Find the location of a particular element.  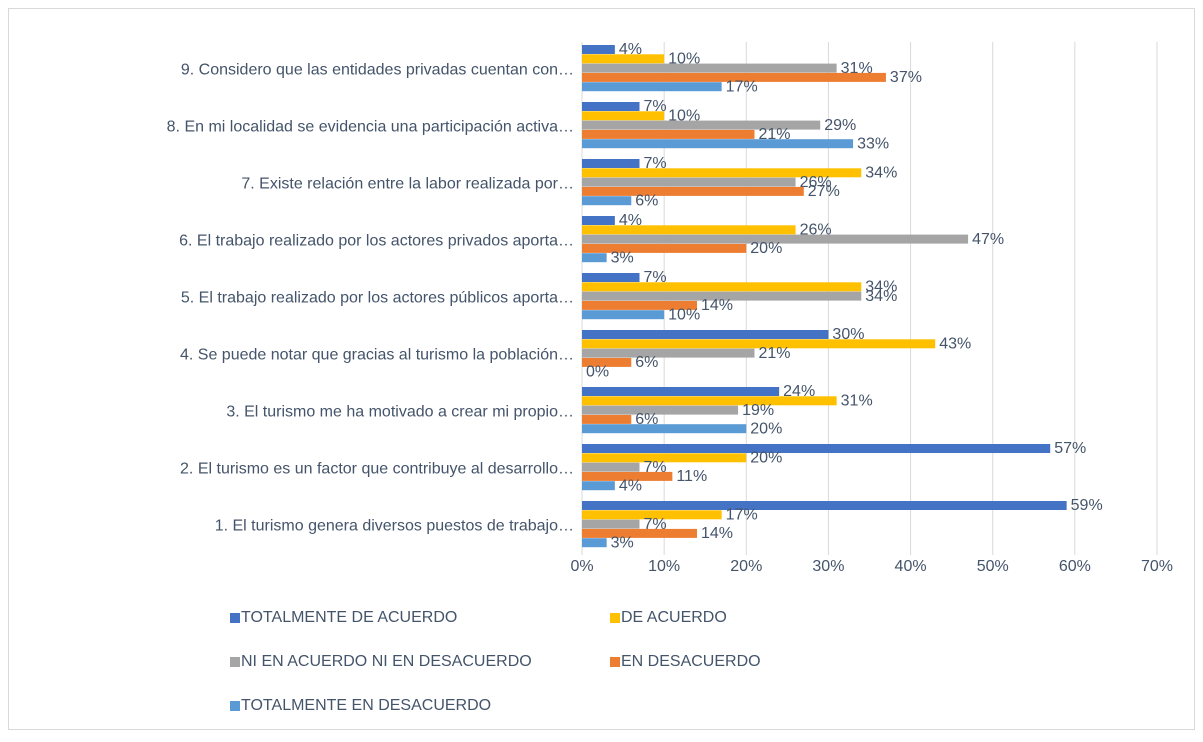

data-label: 57% is located at coordinates (1070, 448).